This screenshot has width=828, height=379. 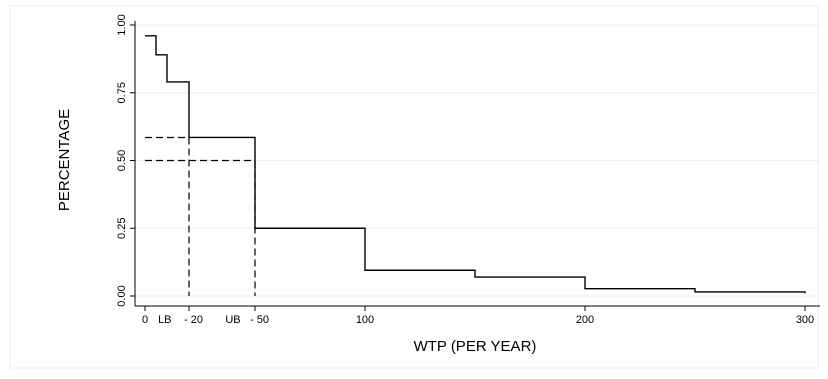 I want to click on y-tick-label-2: 0.50, so click(x=122, y=160).